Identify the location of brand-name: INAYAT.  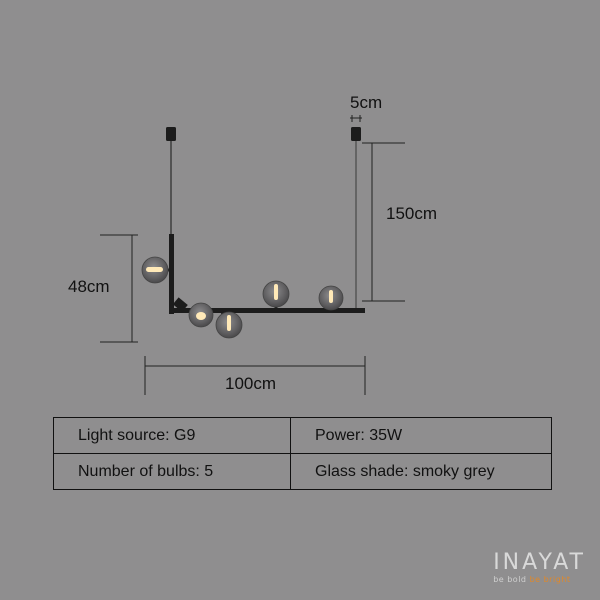
(539, 562).